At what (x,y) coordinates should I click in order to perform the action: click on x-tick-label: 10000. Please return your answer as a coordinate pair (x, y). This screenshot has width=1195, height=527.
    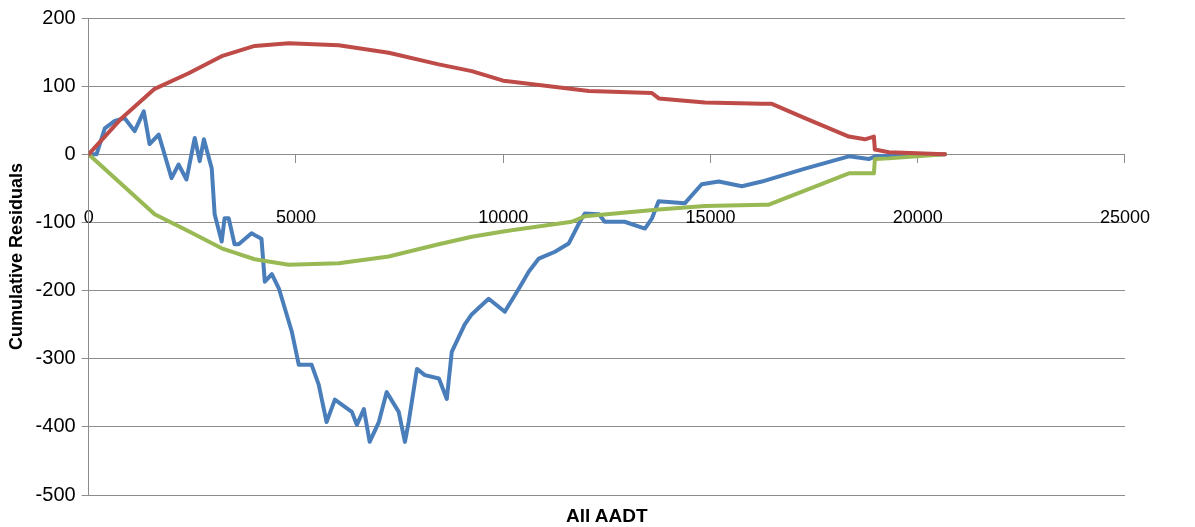
    Looking at the image, I should click on (503, 217).